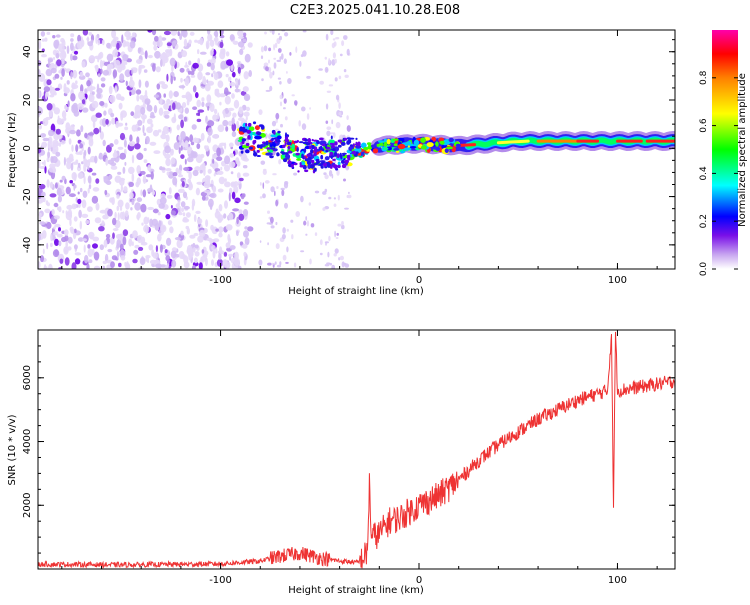 Image resolution: width=750 pixels, height=605 pixels. What do you see at coordinates (27, 51) in the screenshot?
I see `y-tick-label: 40` at bounding box center [27, 51].